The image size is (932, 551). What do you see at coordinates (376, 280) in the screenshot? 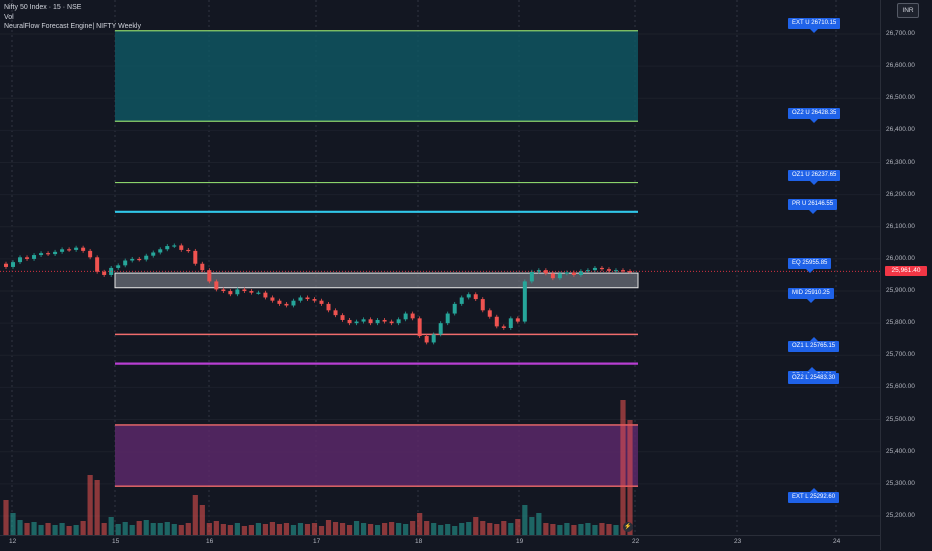
I see `equilibrium-band` at bounding box center [376, 280].